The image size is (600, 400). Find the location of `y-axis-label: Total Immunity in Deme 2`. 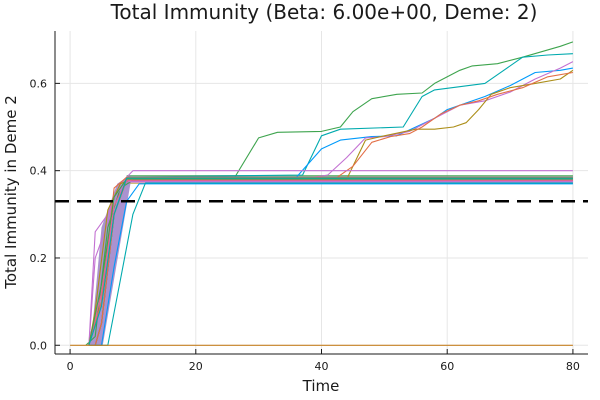

y-axis-label: Total Immunity in Deme 2 is located at coordinates (11, 192).